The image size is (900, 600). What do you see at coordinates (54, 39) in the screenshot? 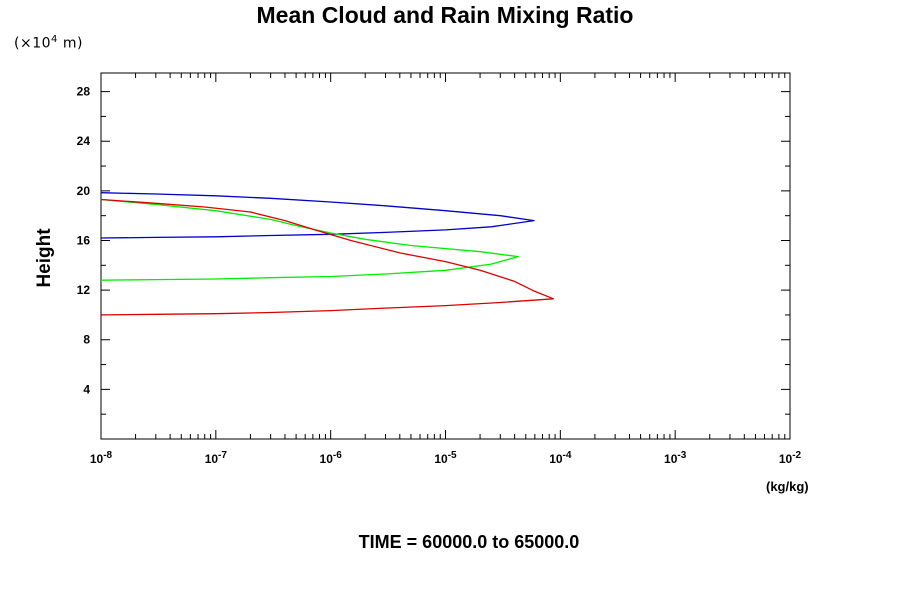
I see `y-unit-exponent: 4` at bounding box center [54, 39].